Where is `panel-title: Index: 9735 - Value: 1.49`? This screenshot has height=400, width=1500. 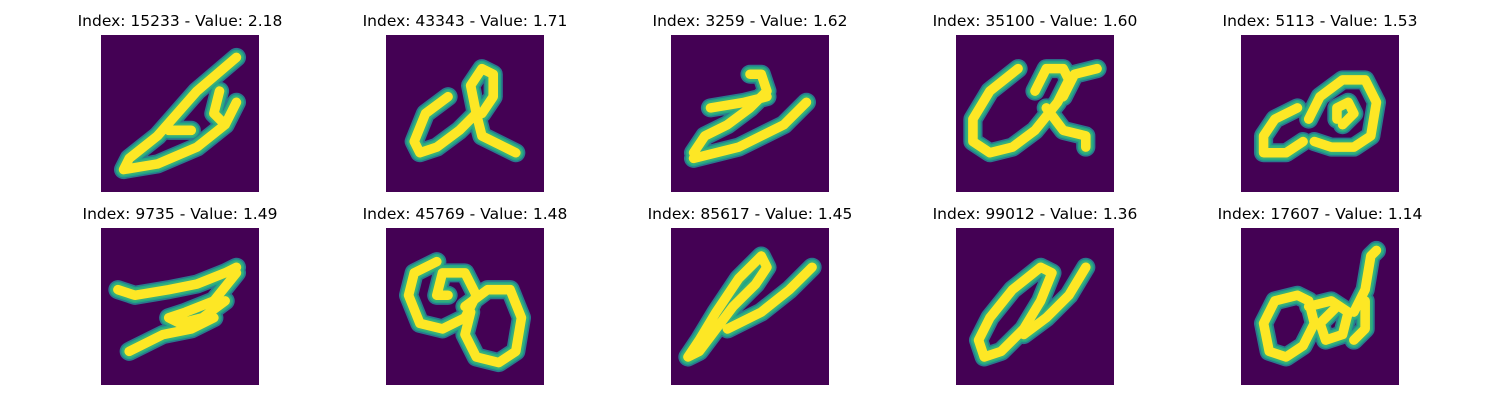
panel-title: Index: 9735 - Value: 1.49 is located at coordinates (180, 214).